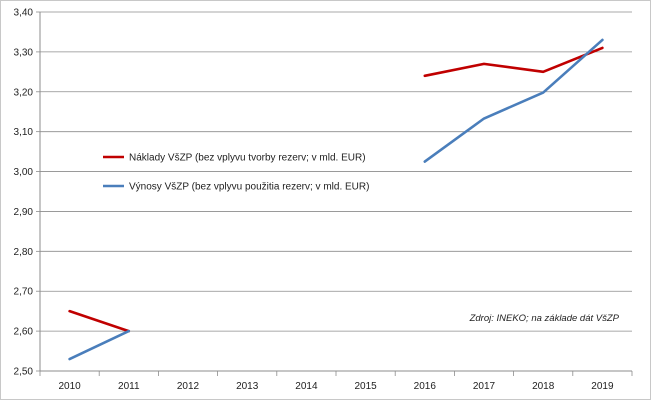  Describe the element at coordinates (24, 13) in the screenshot. I see `y-tick-label: 3,40` at that location.